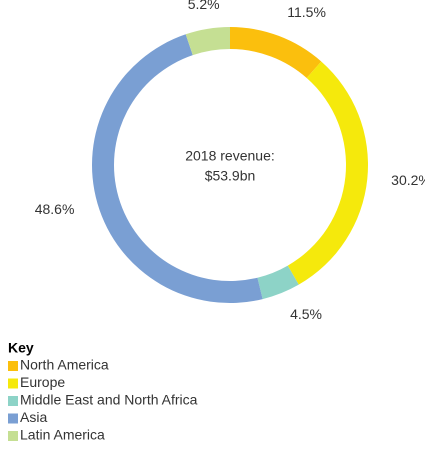  What do you see at coordinates (230, 176) in the screenshot?
I see `center-text: $53.9bn` at bounding box center [230, 176].